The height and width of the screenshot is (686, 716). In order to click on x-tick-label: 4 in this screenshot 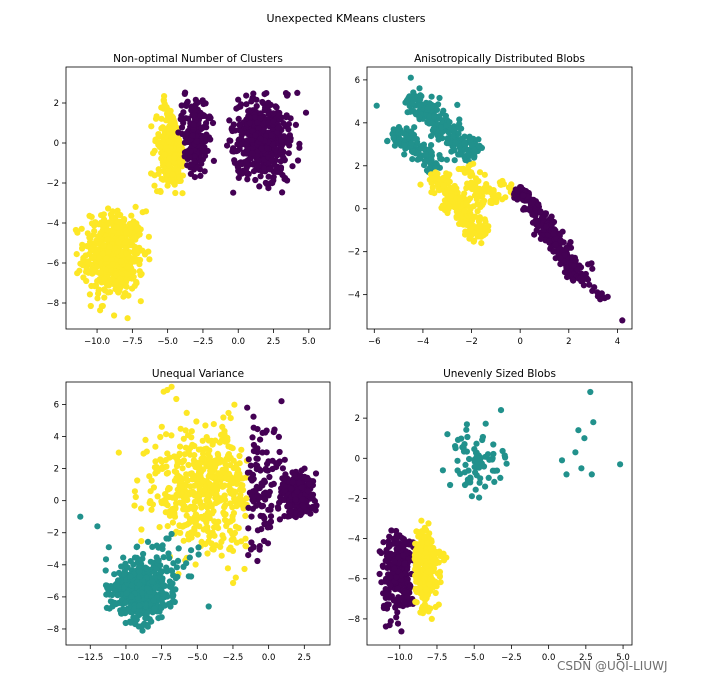, I will do `click(617, 342)`.